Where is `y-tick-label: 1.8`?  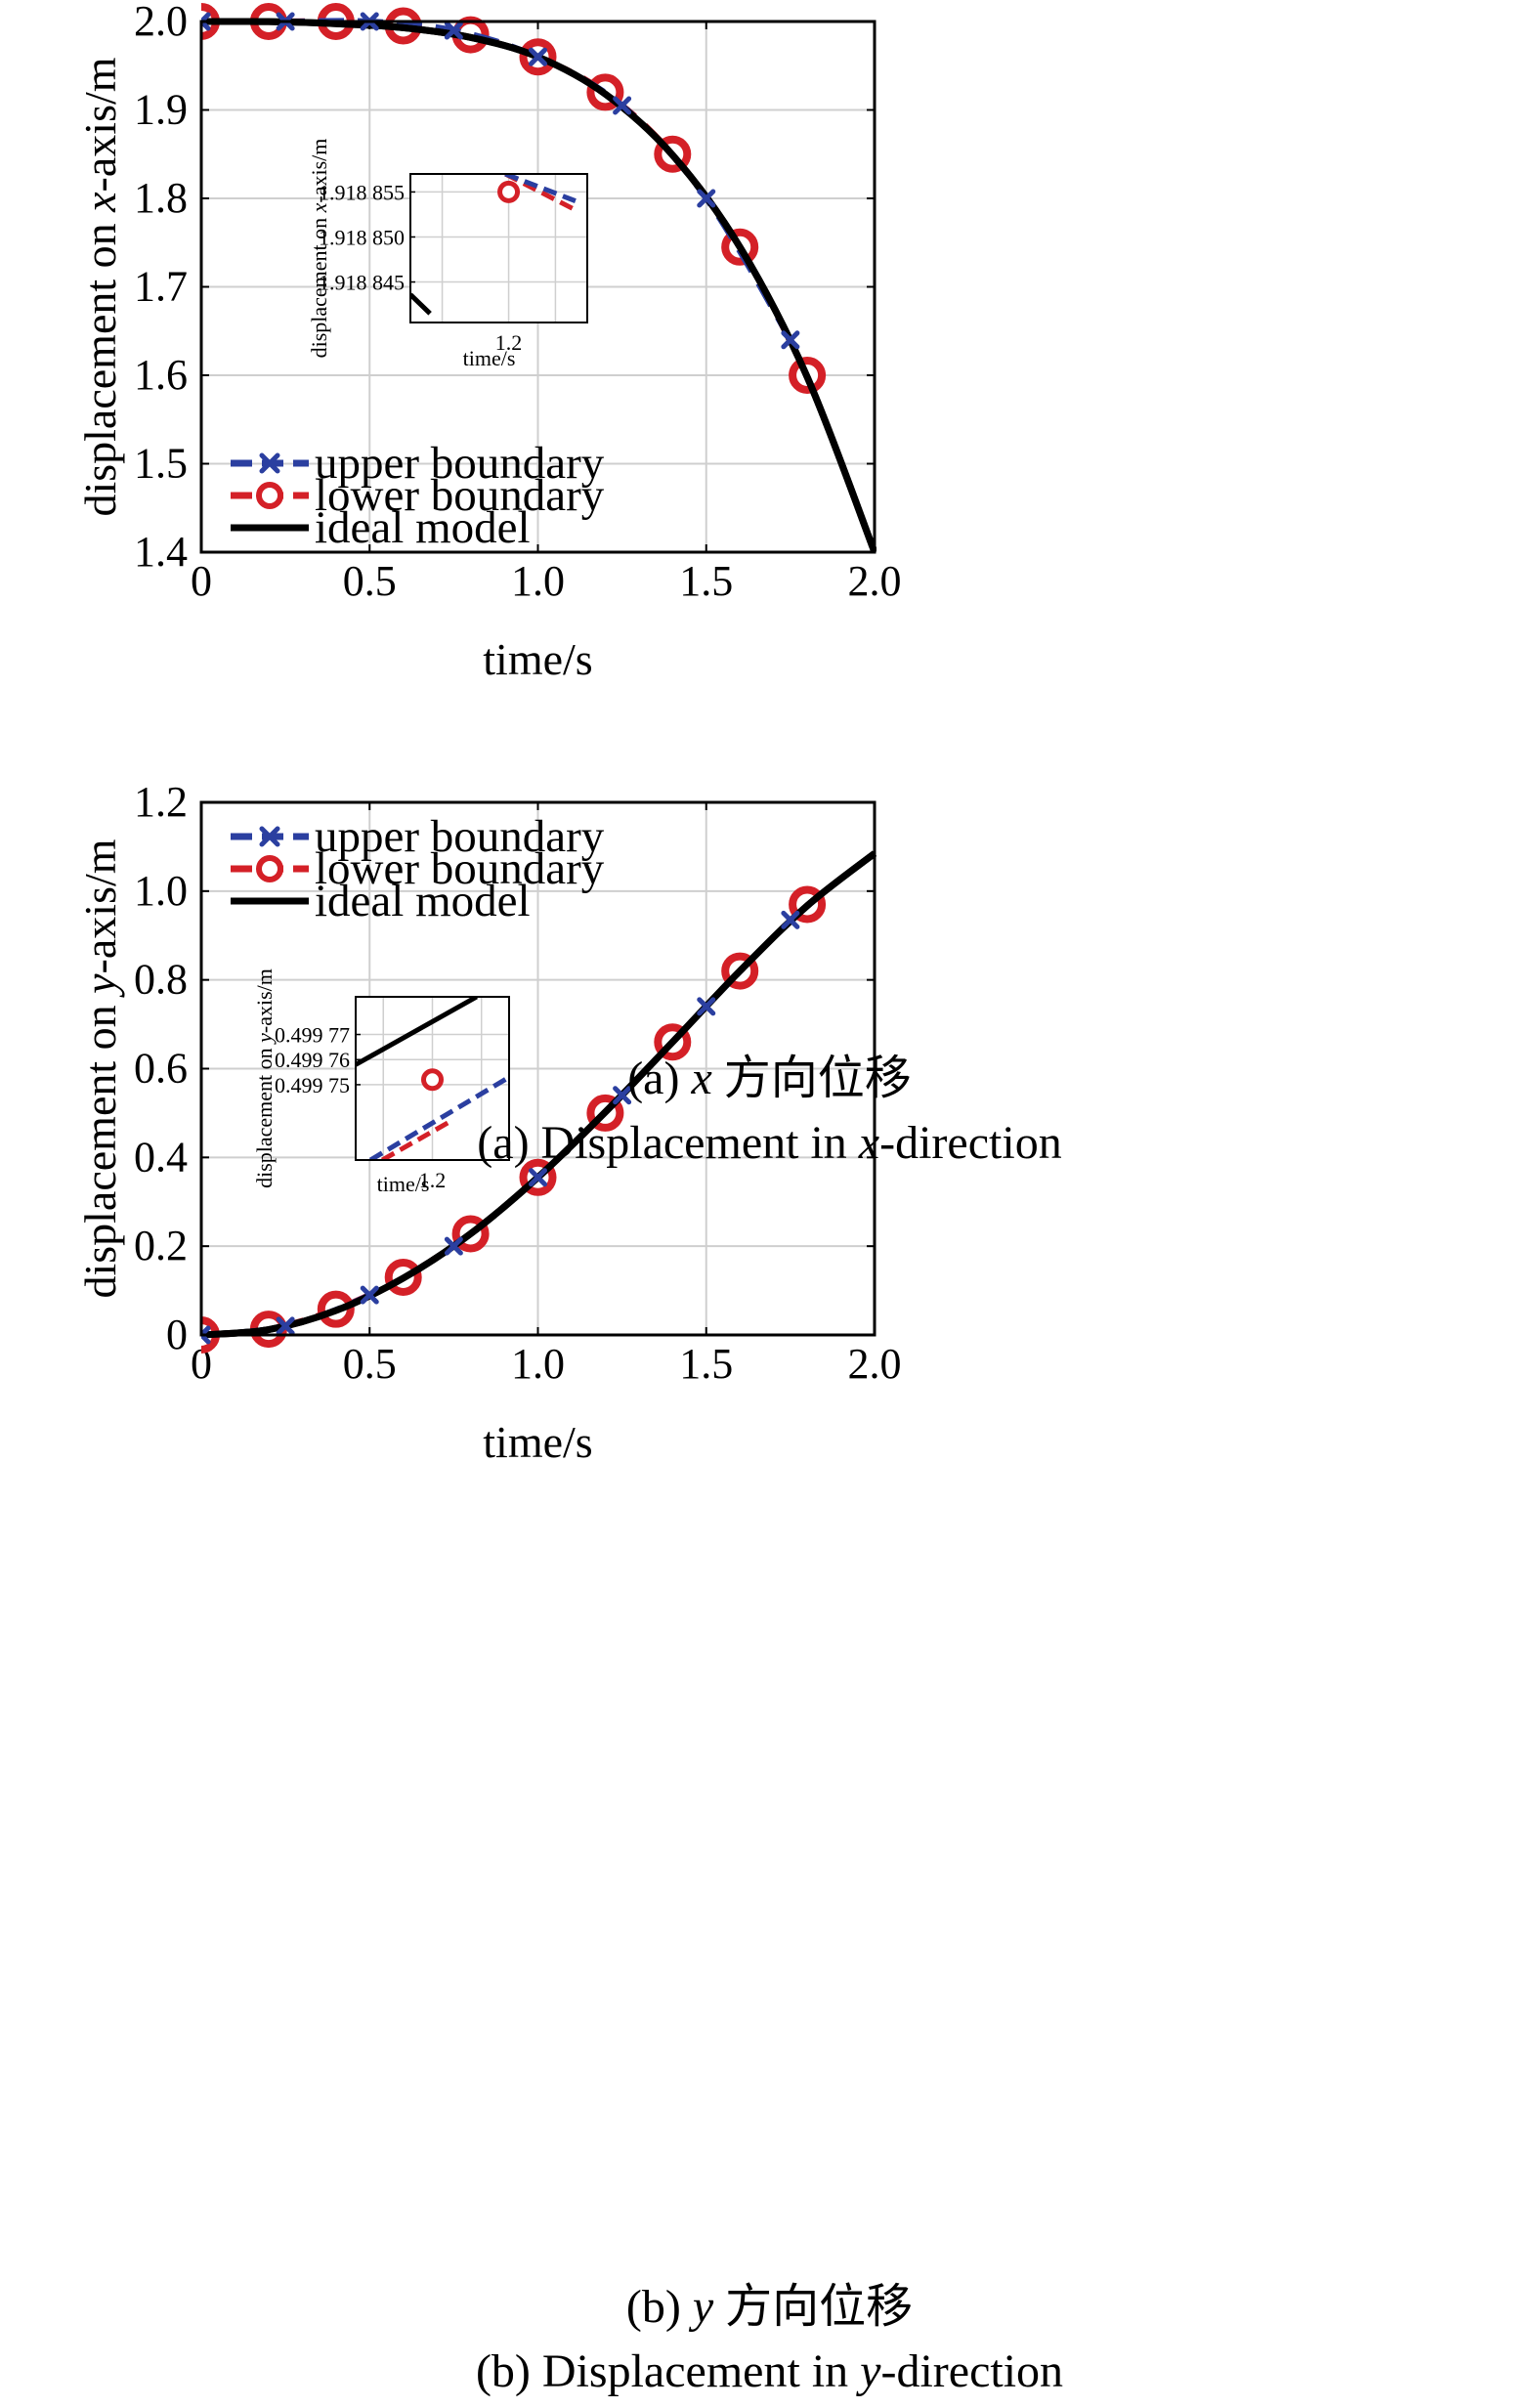 y-tick-label: 1.8 is located at coordinates (161, 198).